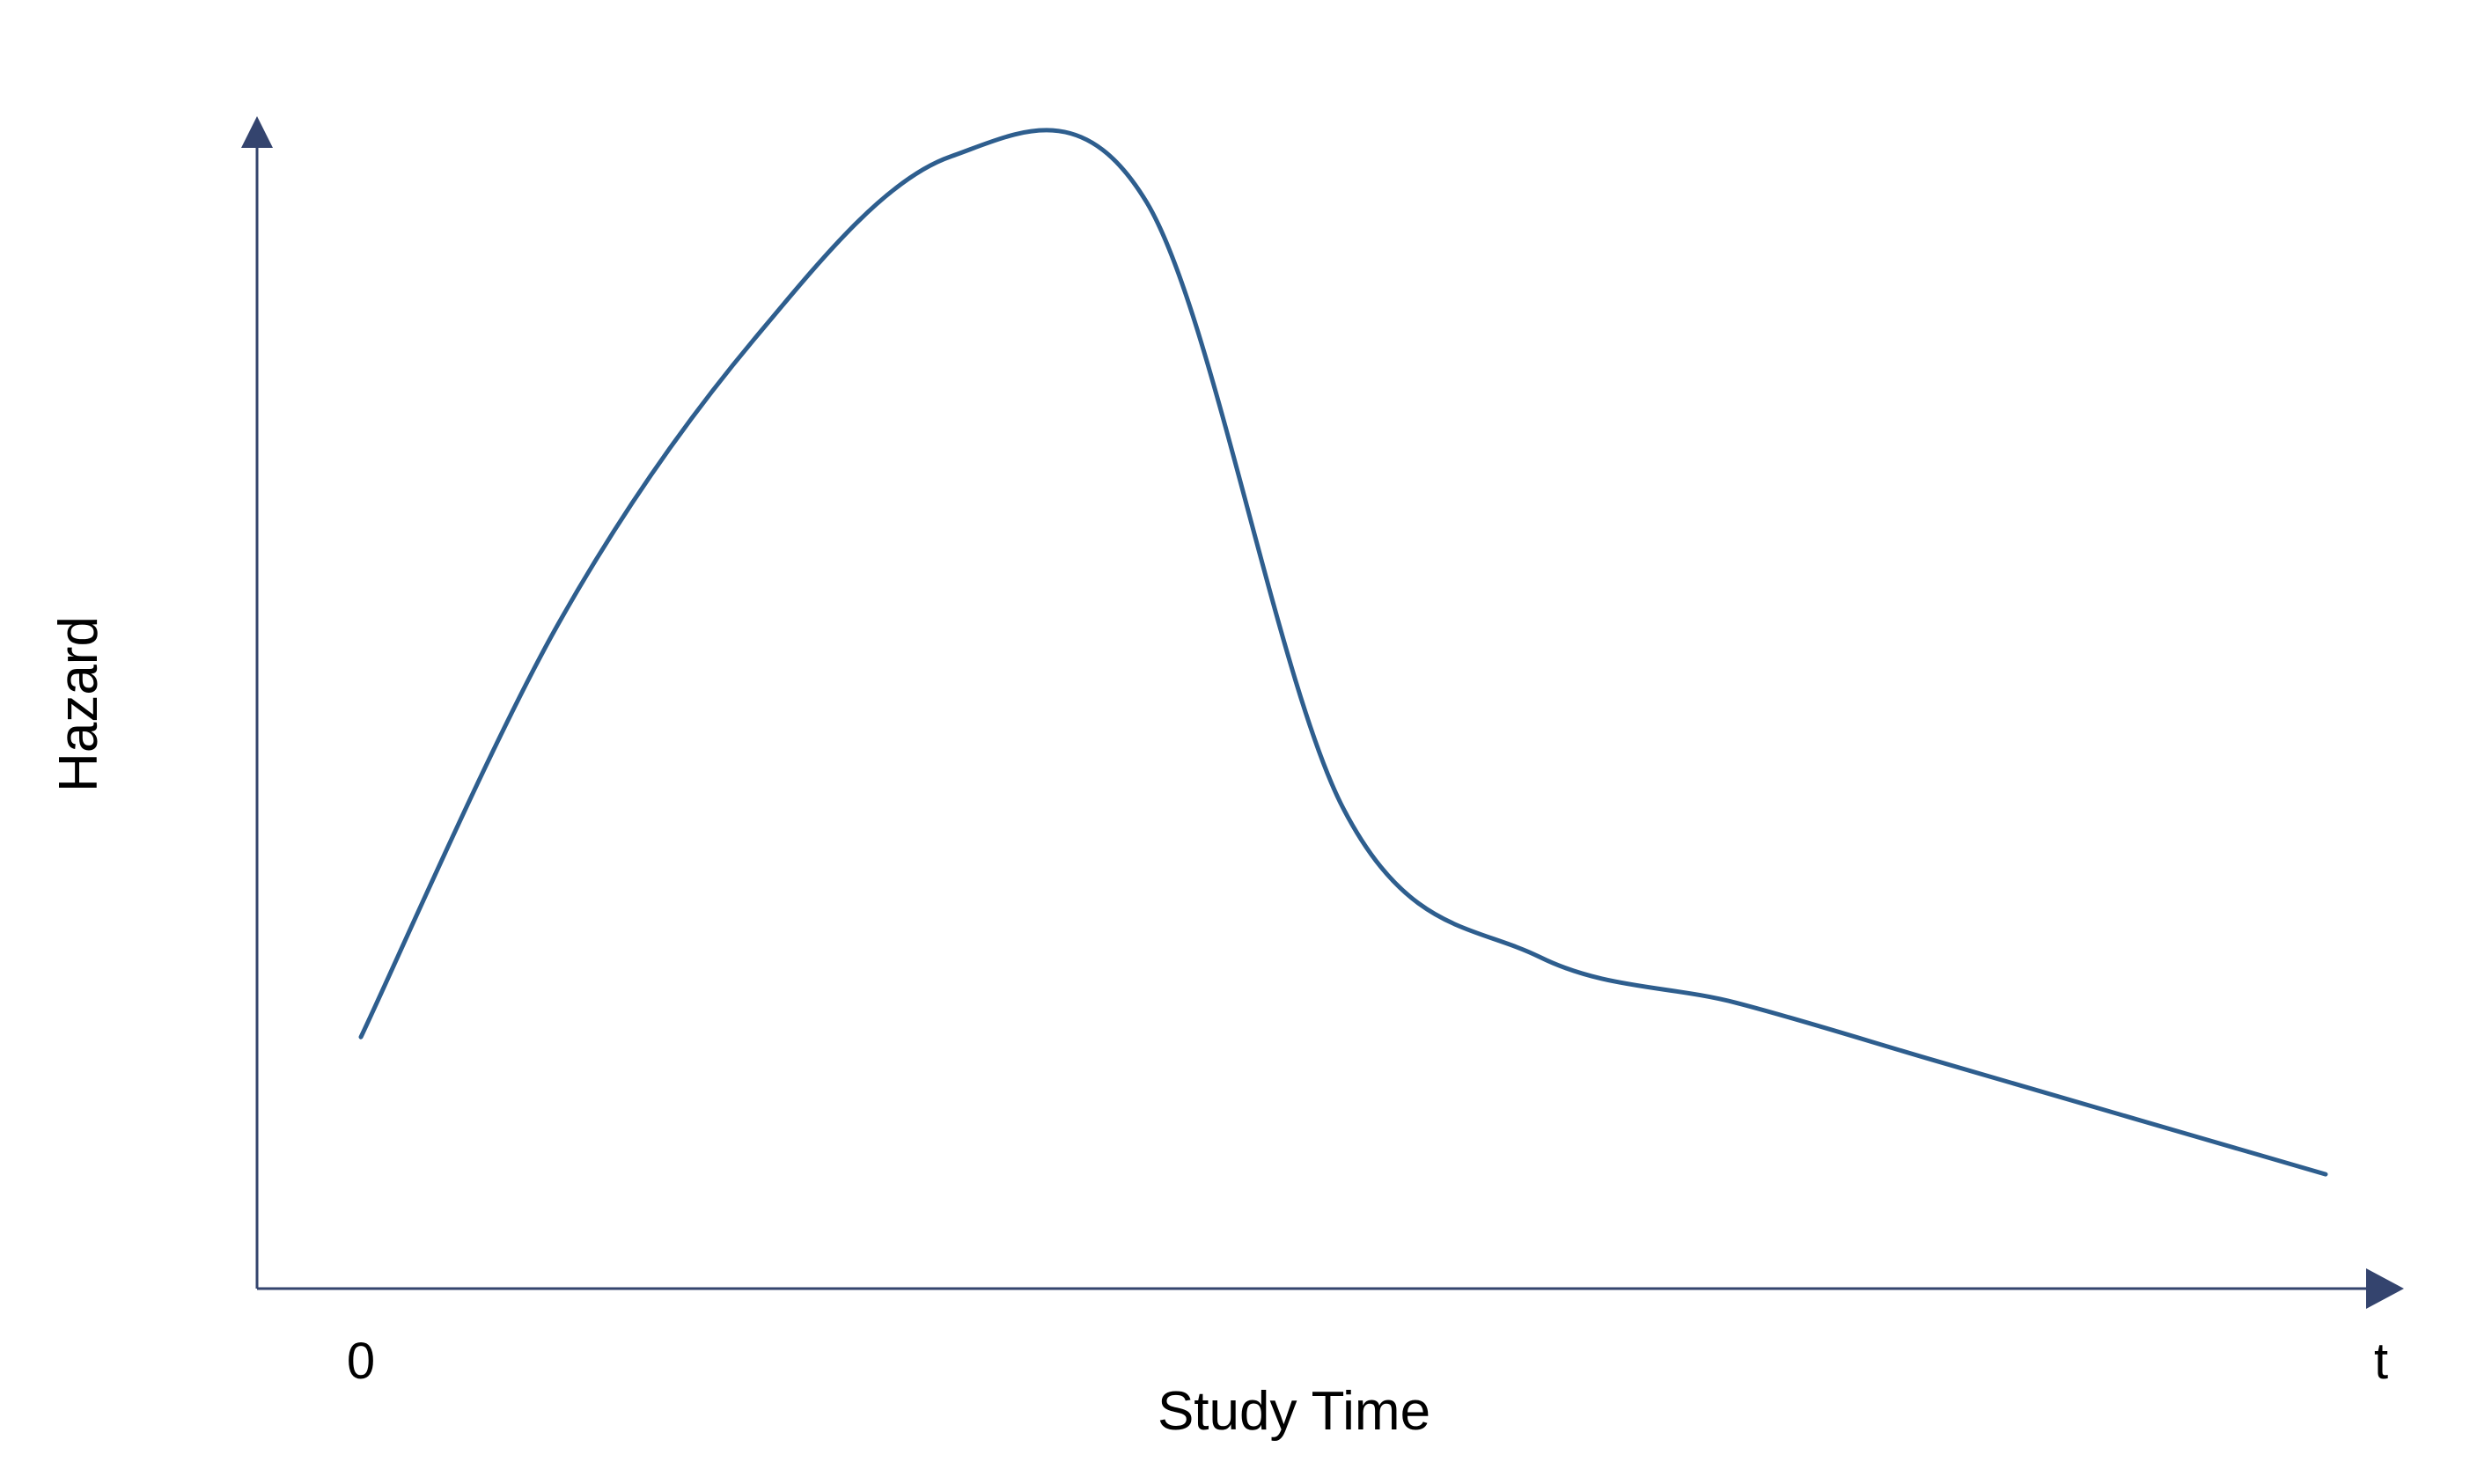 The width and height of the screenshot is (2477, 1484). I want to click on y-axis-label: Hazard, so click(78, 704).